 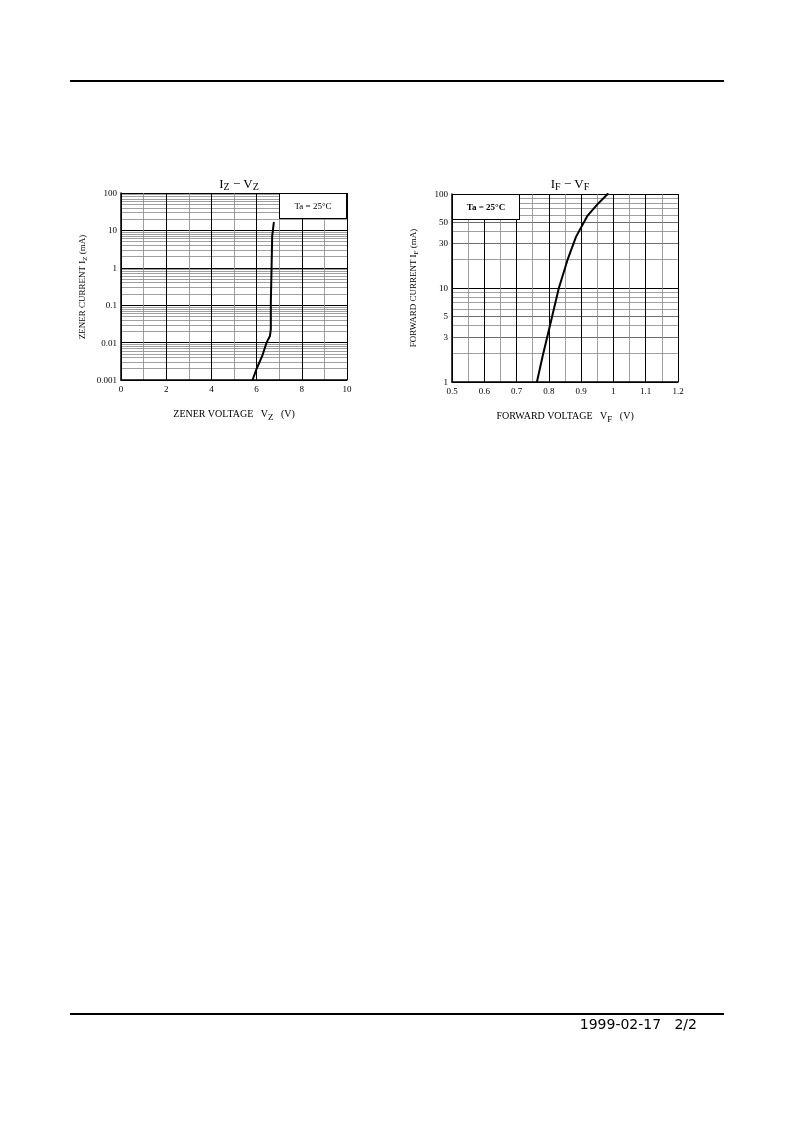 What do you see at coordinates (613, 390) in the screenshot?
I see `x-tick-label: 1` at bounding box center [613, 390].